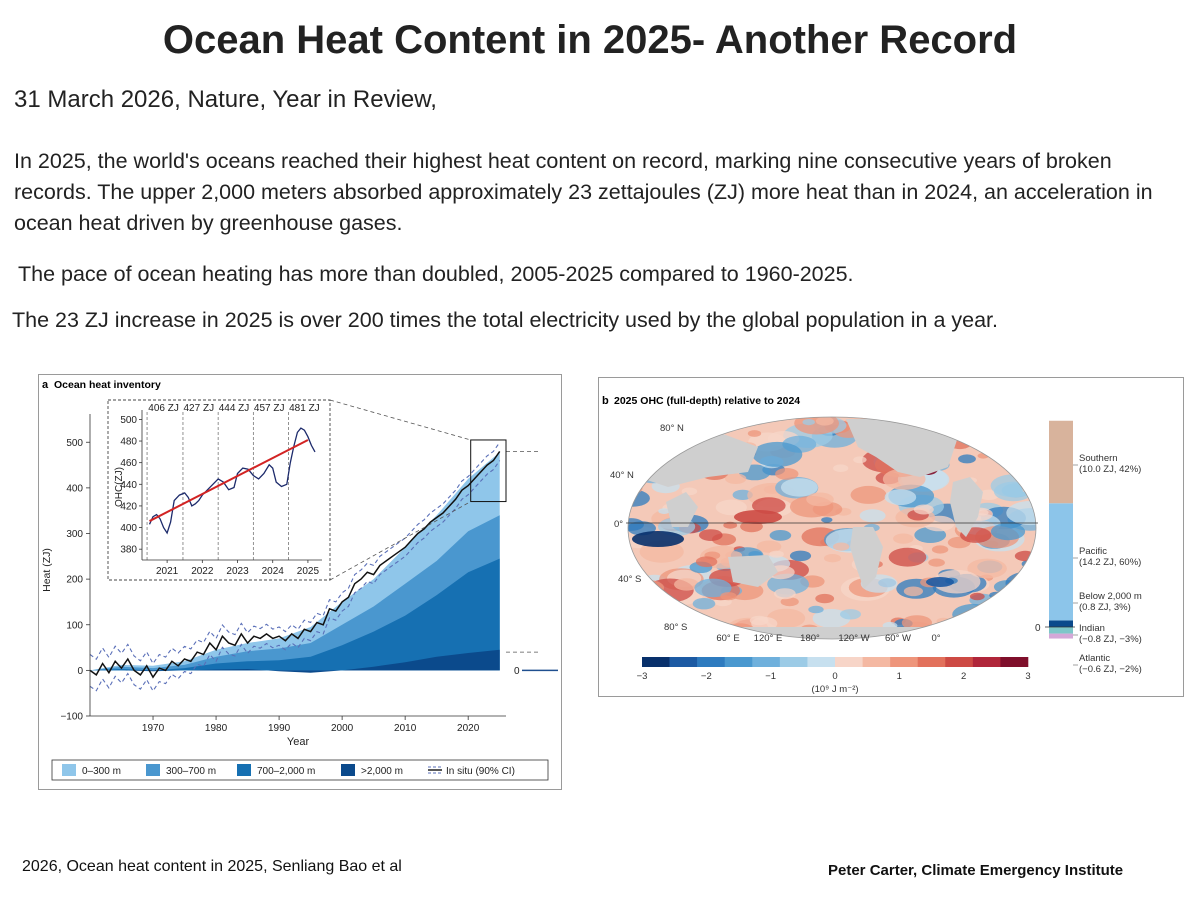 Image resolution: width=1200 pixels, height=900 pixels. What do you see at coordinates (935, 638) in the screenshot?
I see `lon-label: 0°` at bounding box center [935, 638].